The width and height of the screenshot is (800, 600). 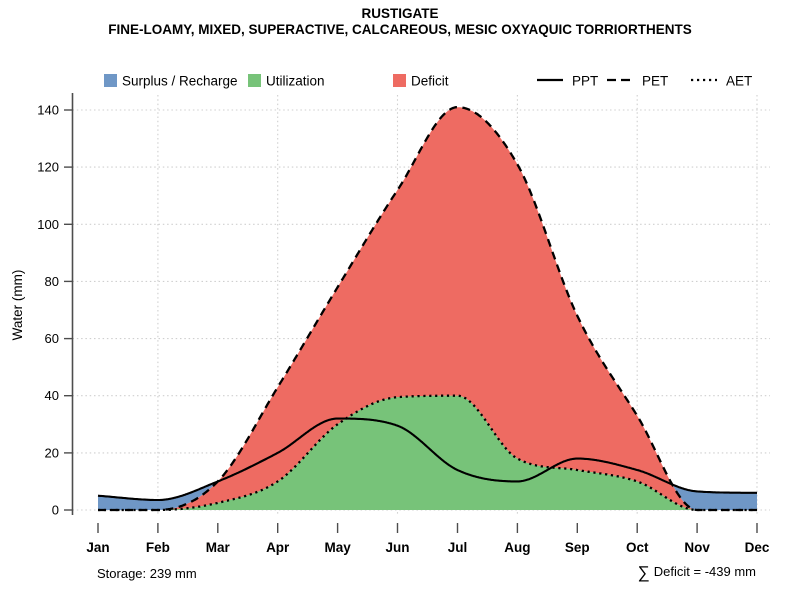 I want to click on chart-title: RUSTIGATE, so click(x=400, y=13).